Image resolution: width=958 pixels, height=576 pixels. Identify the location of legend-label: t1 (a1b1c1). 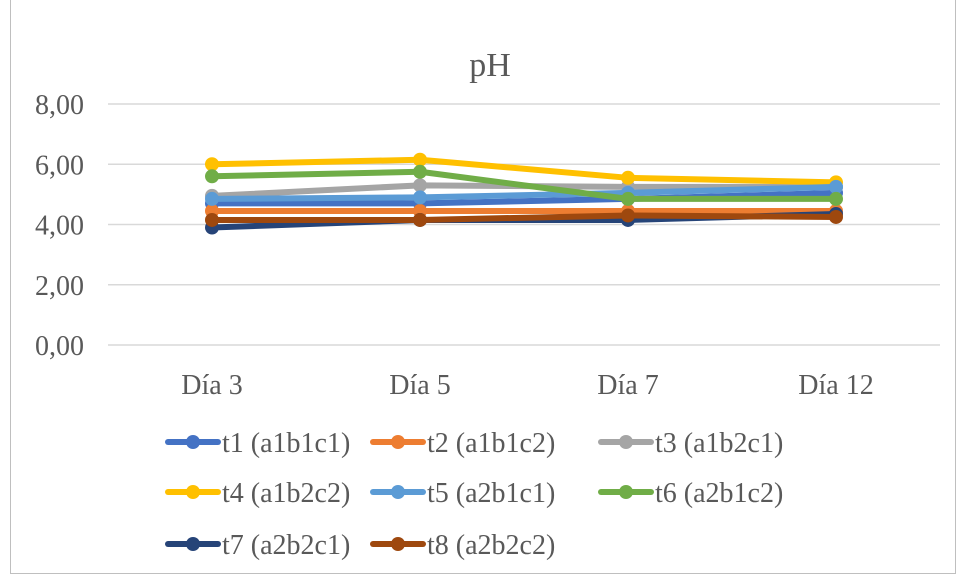
(286, 443).